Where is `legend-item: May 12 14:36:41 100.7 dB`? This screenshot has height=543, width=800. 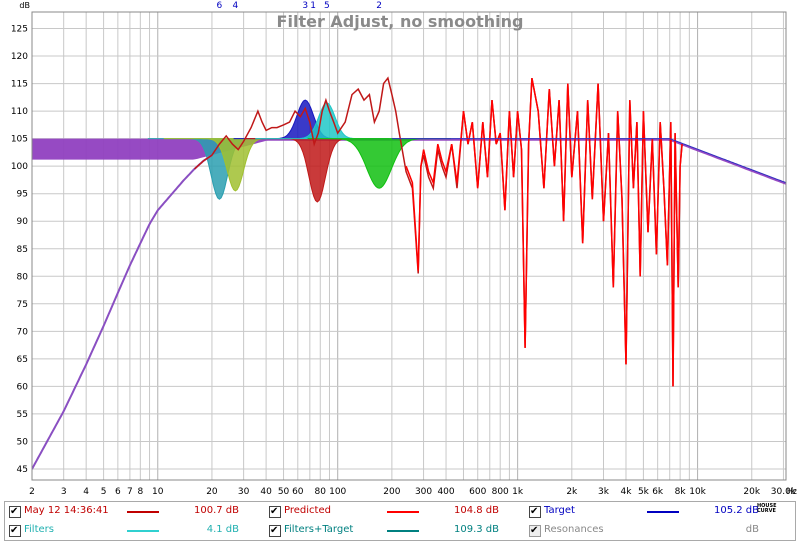
legend-item: May 12 14:36:41 100.7 dB is located at coordinates (137, 511).